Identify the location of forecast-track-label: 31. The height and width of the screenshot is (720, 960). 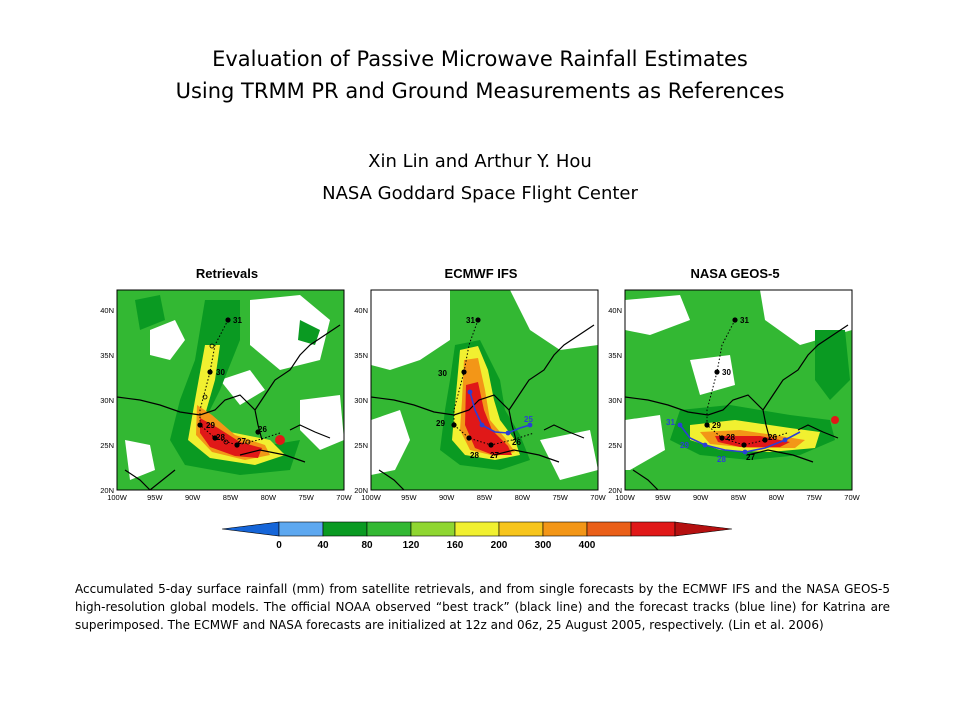
(670, 422).